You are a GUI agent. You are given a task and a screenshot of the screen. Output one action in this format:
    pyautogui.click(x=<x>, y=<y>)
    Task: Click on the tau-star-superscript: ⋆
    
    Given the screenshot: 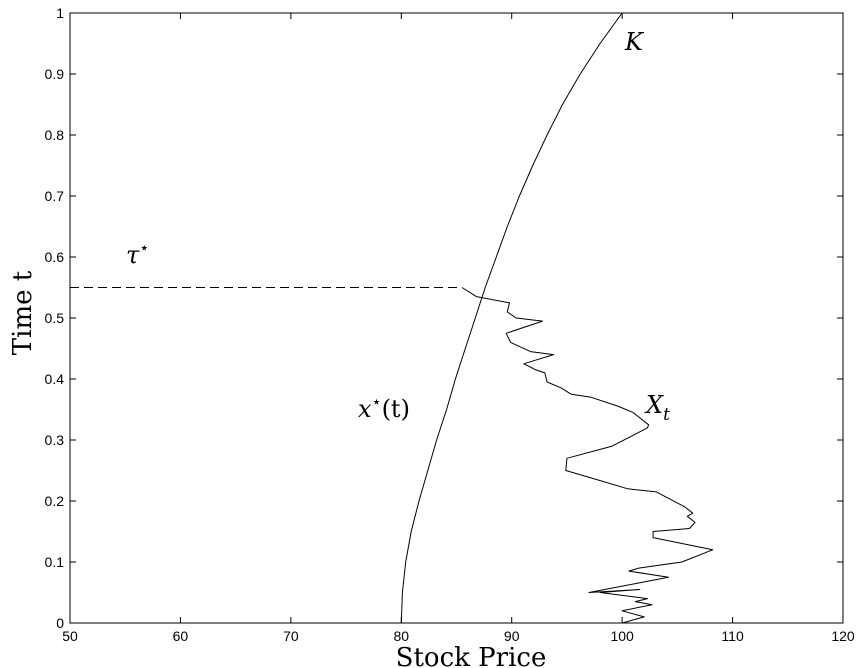 What is the action you would take?
    pyautogui.click(x=144, y=247)
    